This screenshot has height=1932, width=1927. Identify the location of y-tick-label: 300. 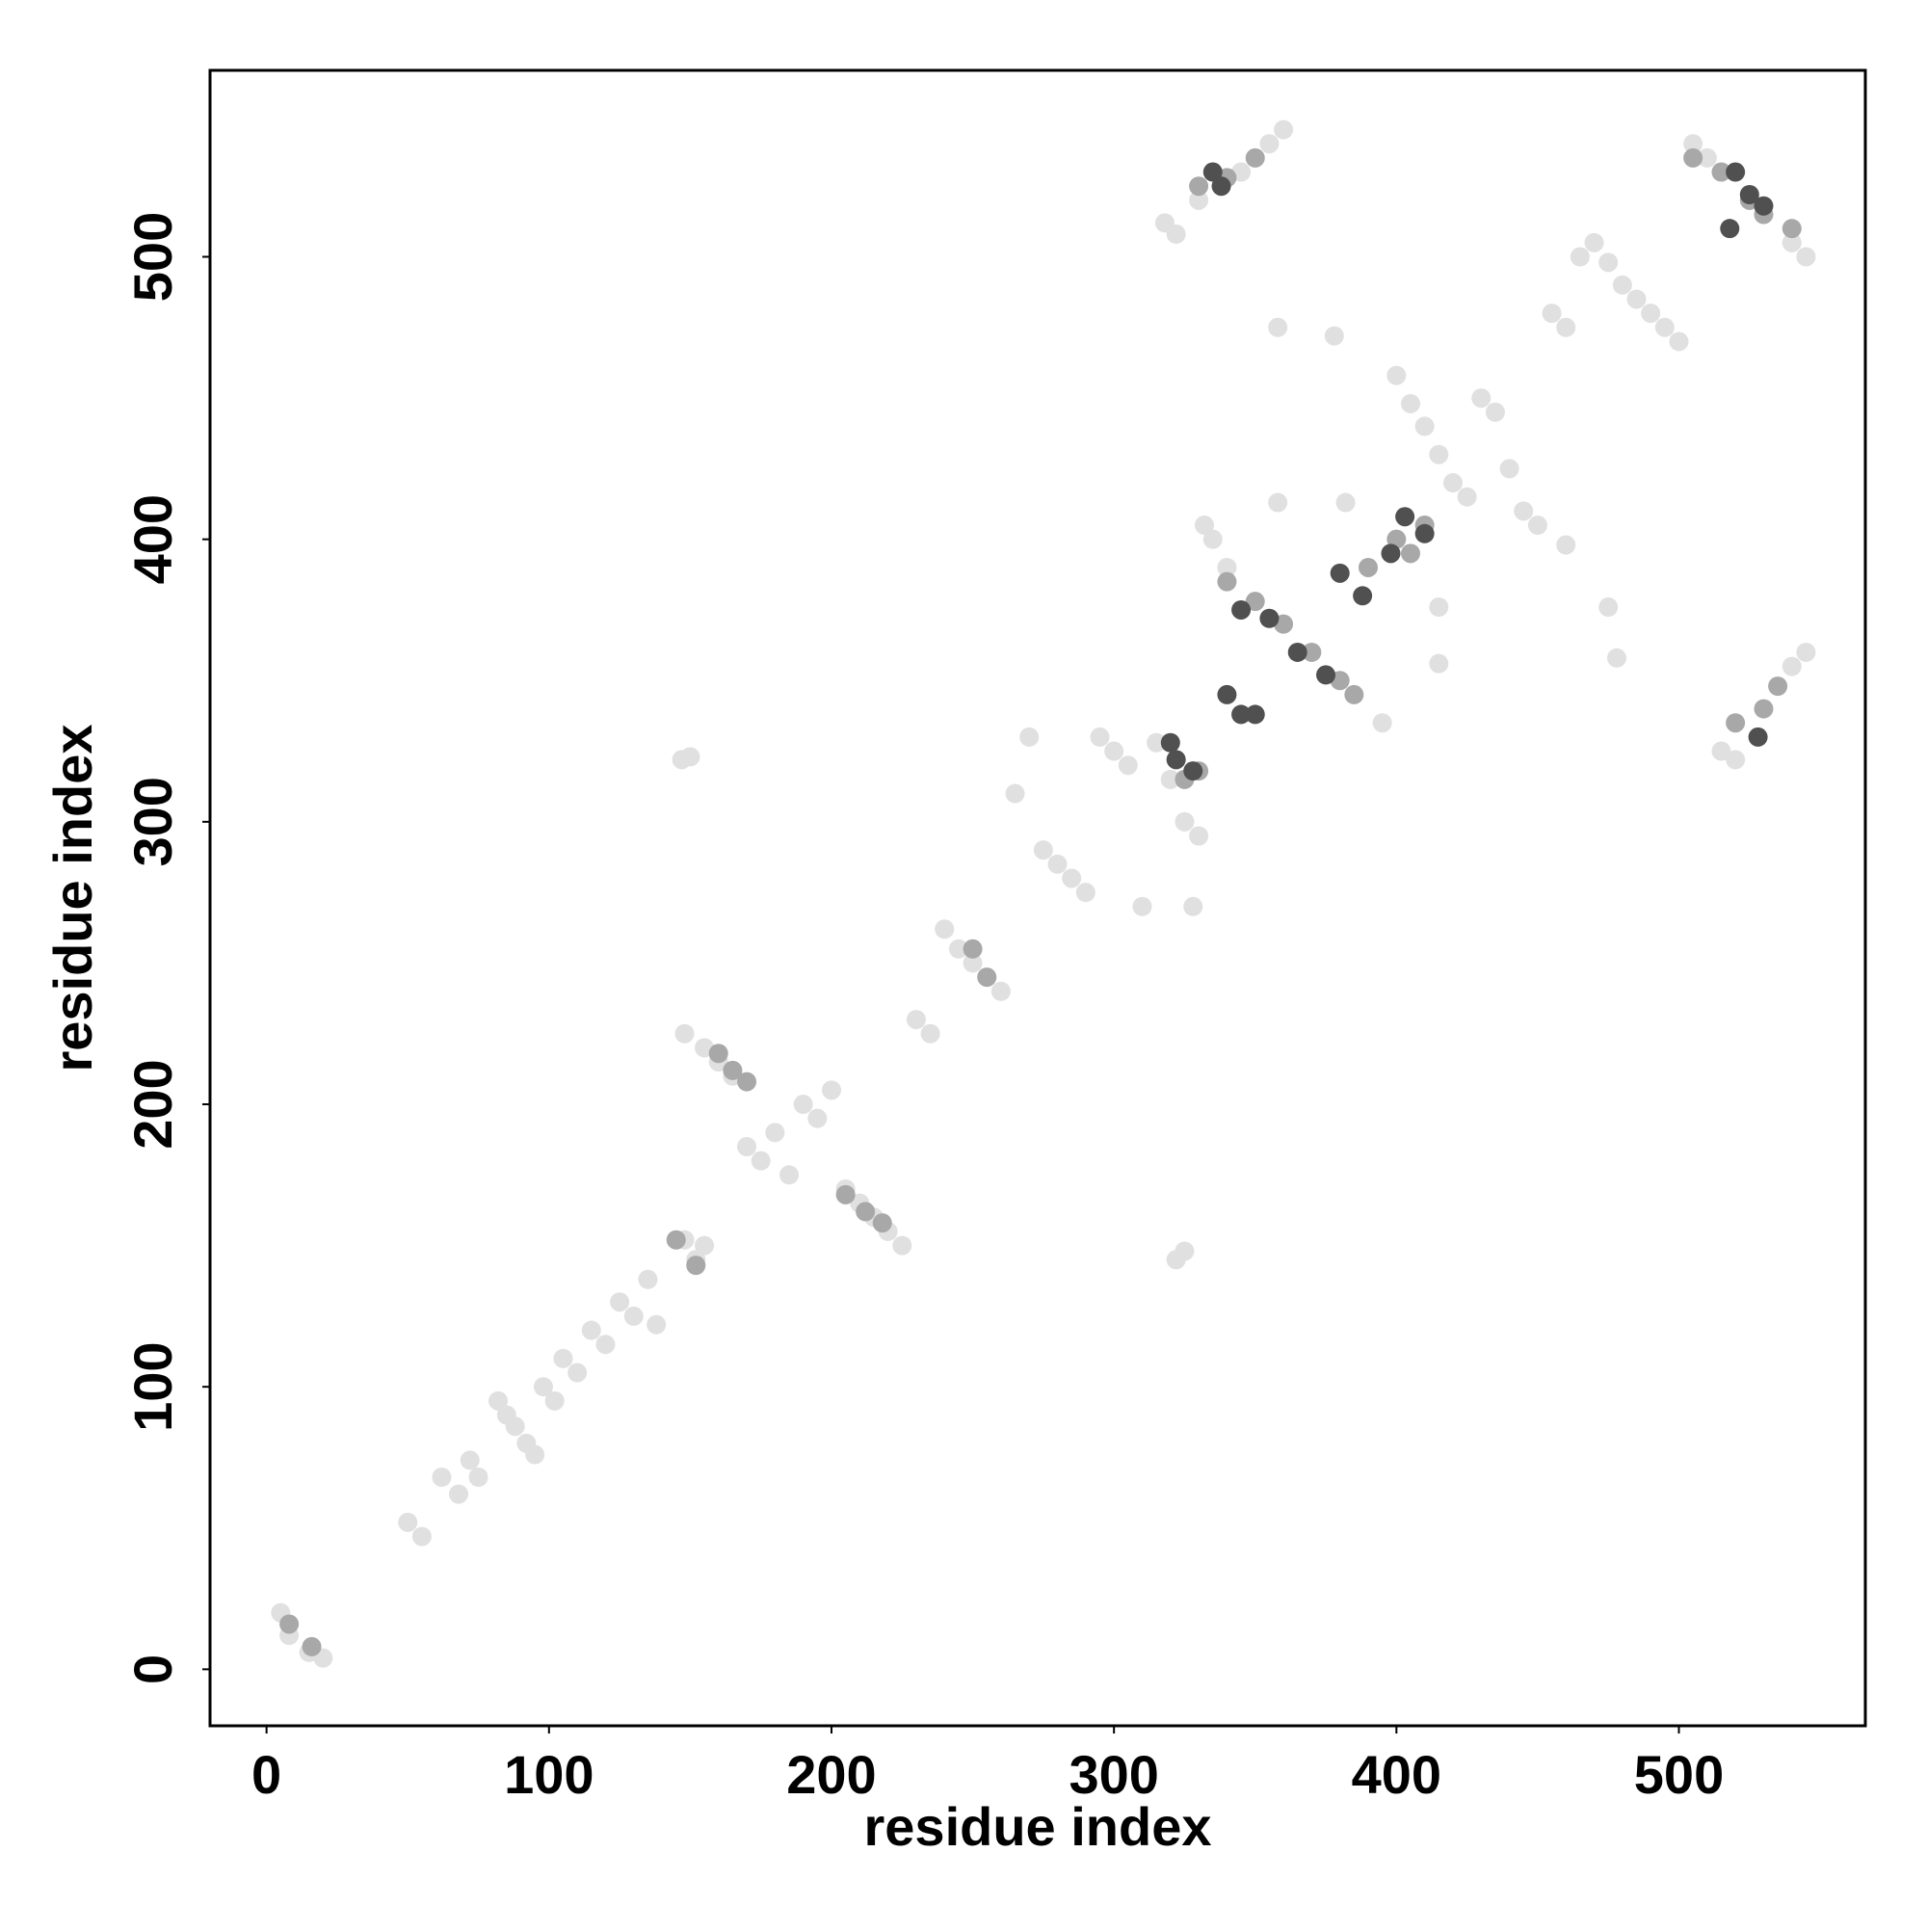
(152, 821).